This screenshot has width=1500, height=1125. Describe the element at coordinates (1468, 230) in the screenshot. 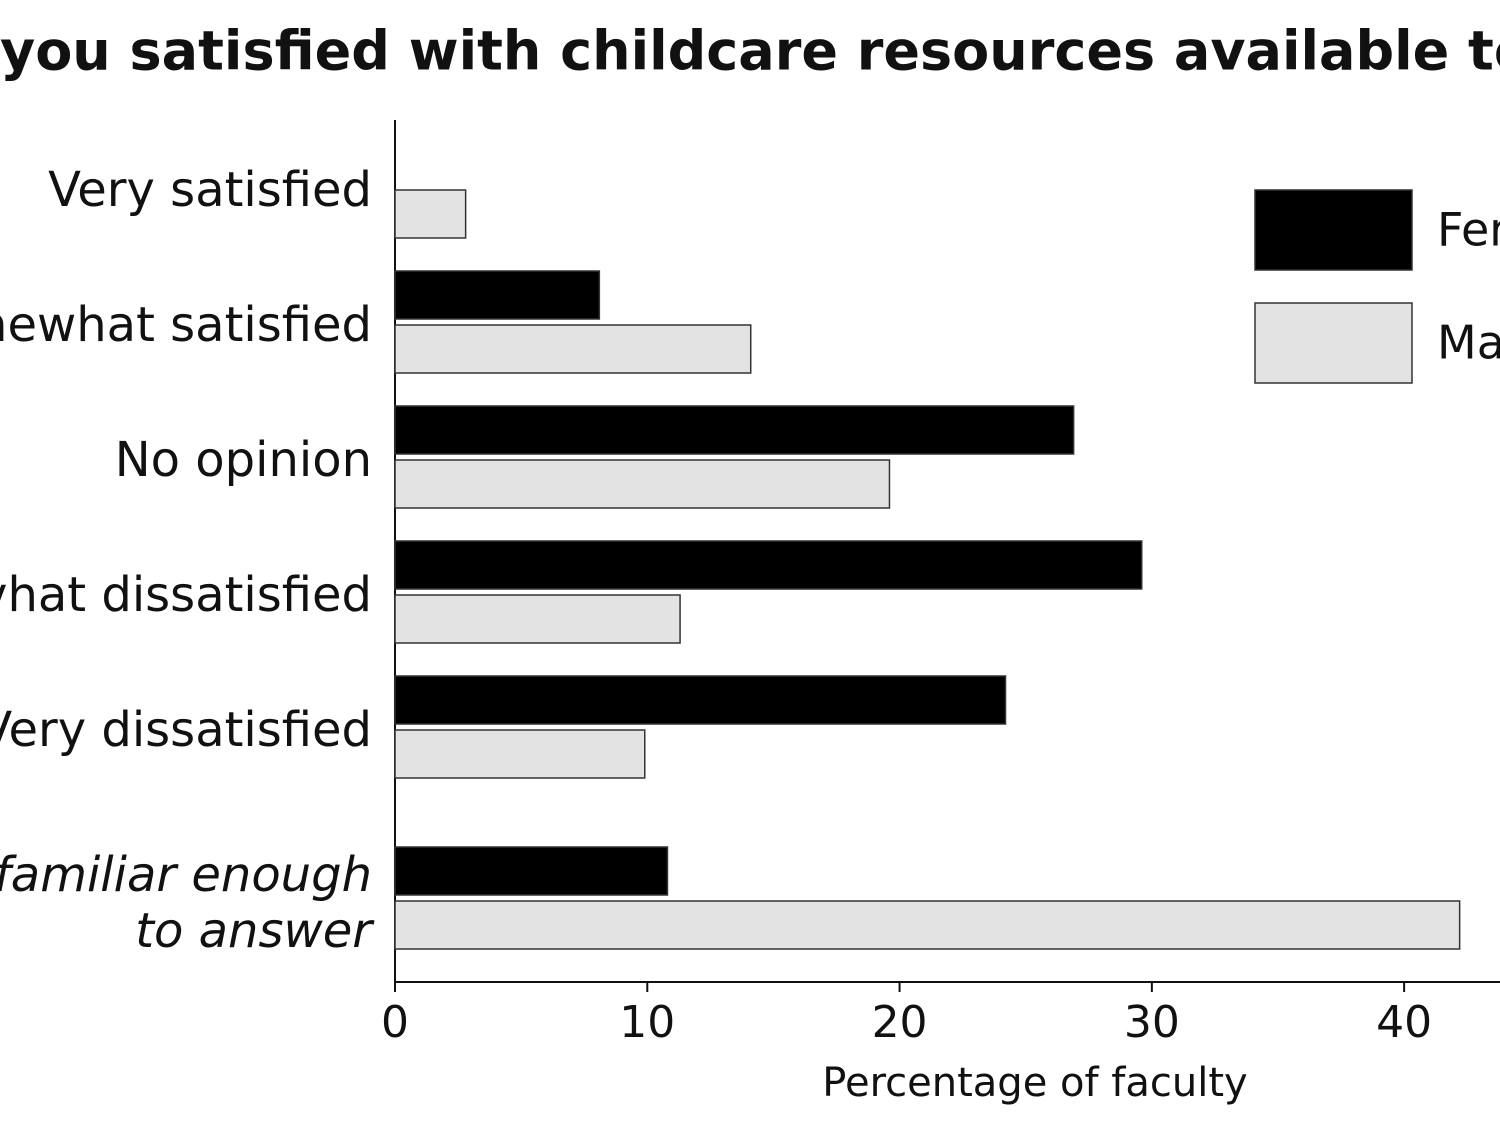

I see `legend-label: Fer` at that location.